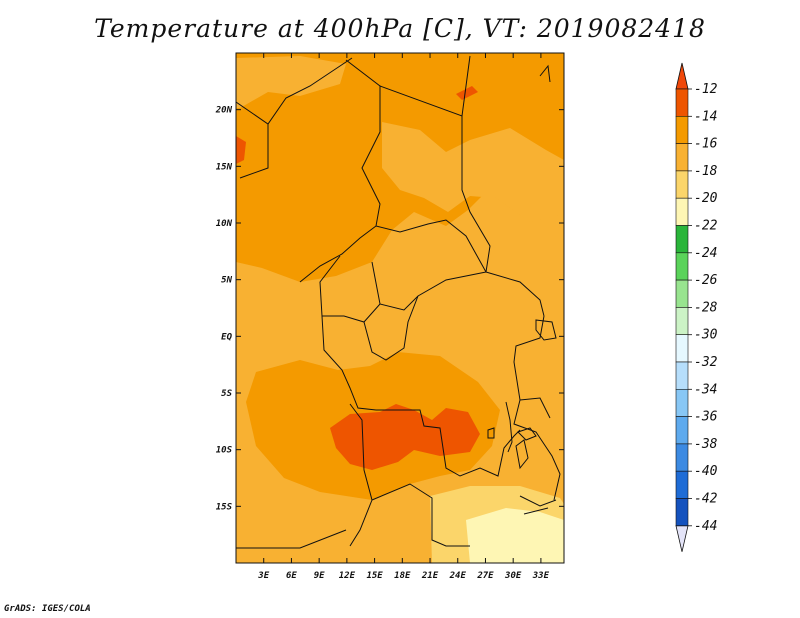  Describe the element at coordinates (226, 337) in the screenshot. I see `y-tick-label: EQ` at that location.